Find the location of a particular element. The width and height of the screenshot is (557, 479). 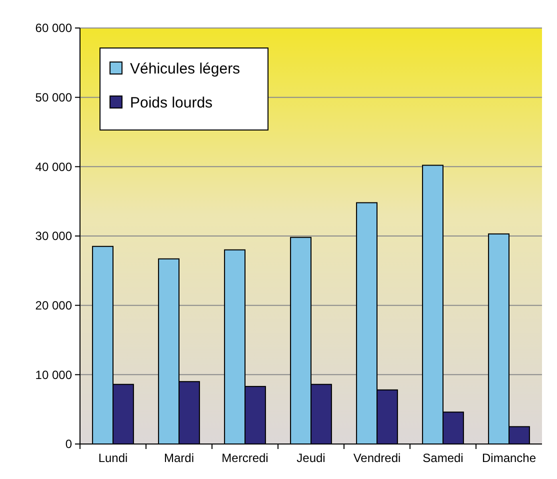

y-tick-label: 10 000 is located at coordinates (53, 375).